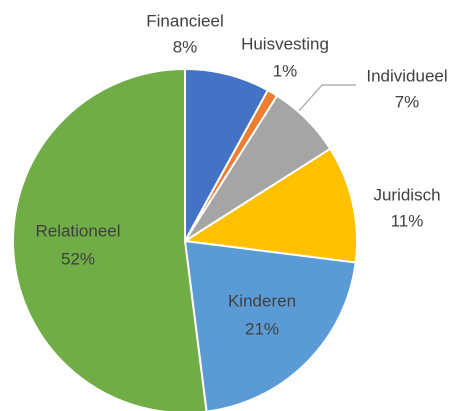  What do you see at coordinates (406, 194) in the screenshot?
I see `category-label: Juridisch` at bounding box center [406, 194].